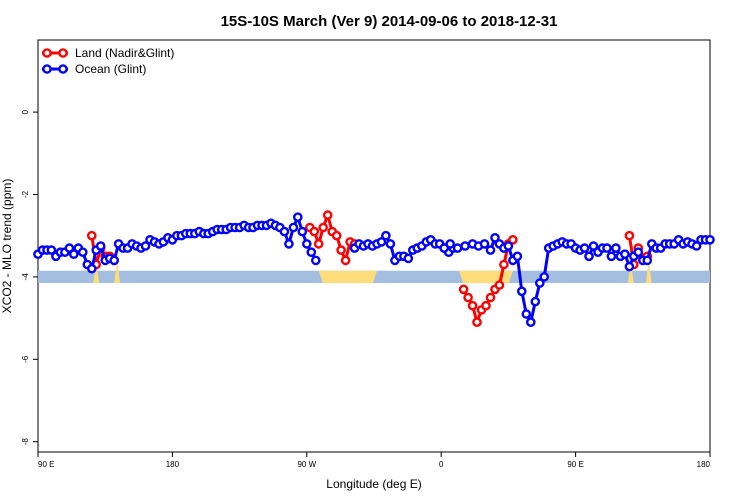 Image resolution: width=750 pixels, height=500 pixels. Describe the element at coordinates (124, 53) in the screenshot. I see `legend-label: Land (Nadir&Glint)` at that location.